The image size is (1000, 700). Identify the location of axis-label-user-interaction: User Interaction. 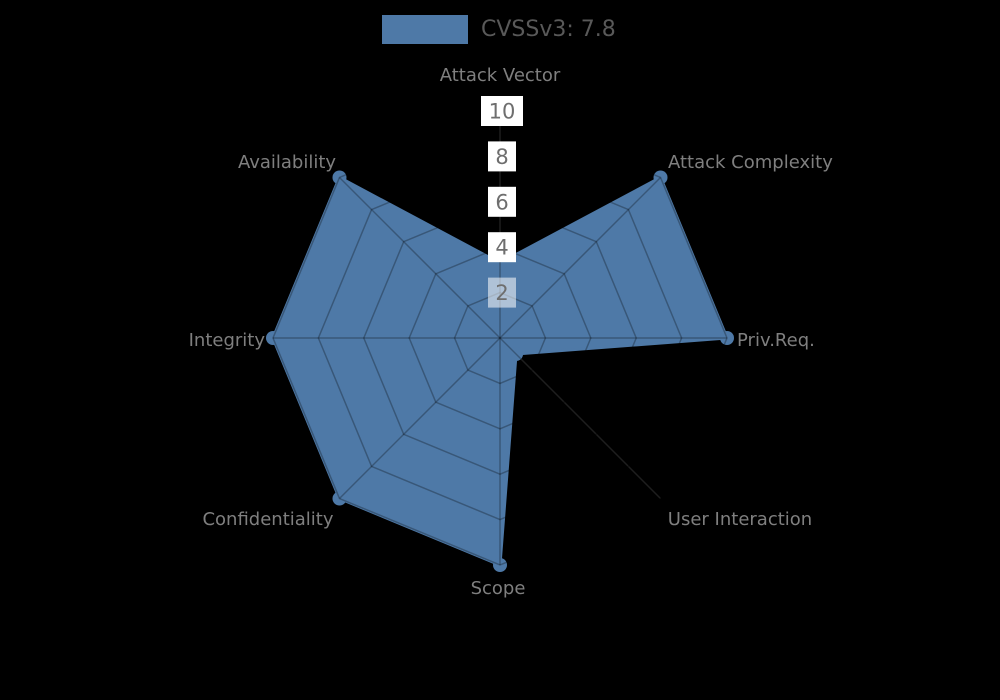
(740, 519).